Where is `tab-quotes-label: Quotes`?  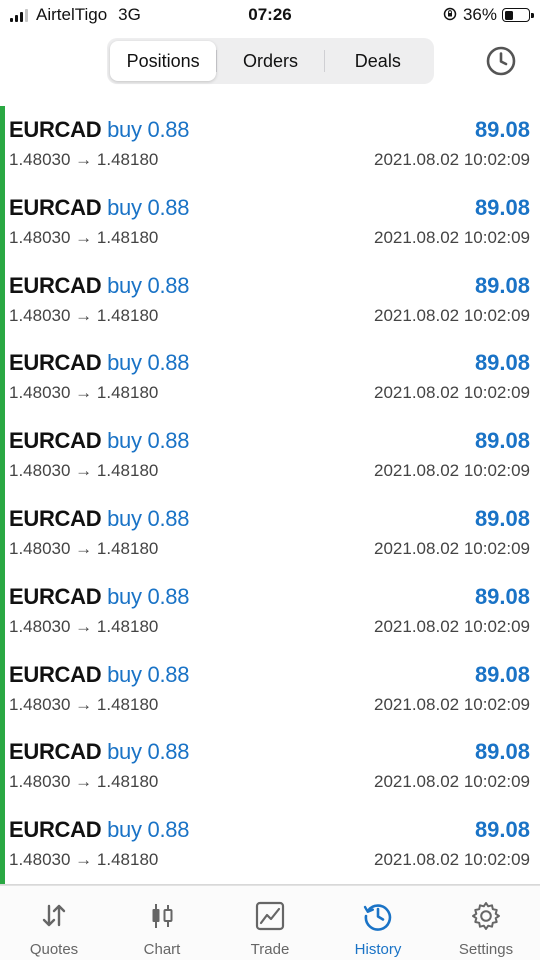
tab-quotes-label: Quotes is located at coordinates (54, 949).